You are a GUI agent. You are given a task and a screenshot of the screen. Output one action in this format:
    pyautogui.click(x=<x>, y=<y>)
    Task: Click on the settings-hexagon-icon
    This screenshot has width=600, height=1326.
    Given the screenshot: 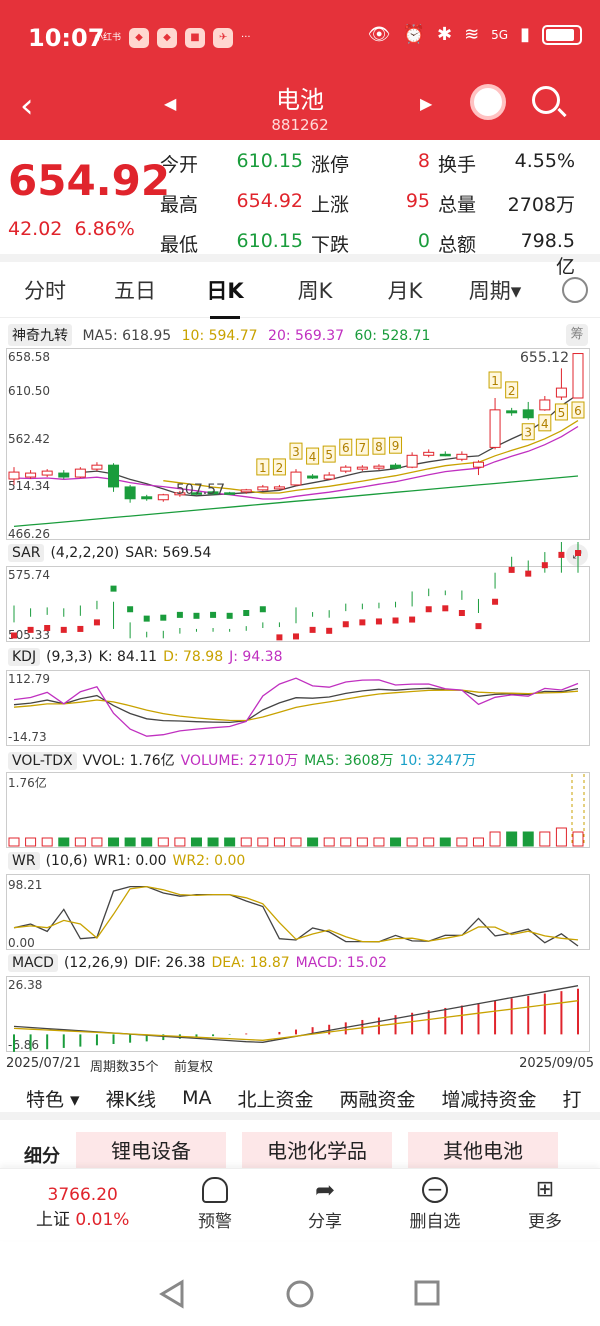 What is the action you would take?
    pyautogui.click(x=575, y=289)
    